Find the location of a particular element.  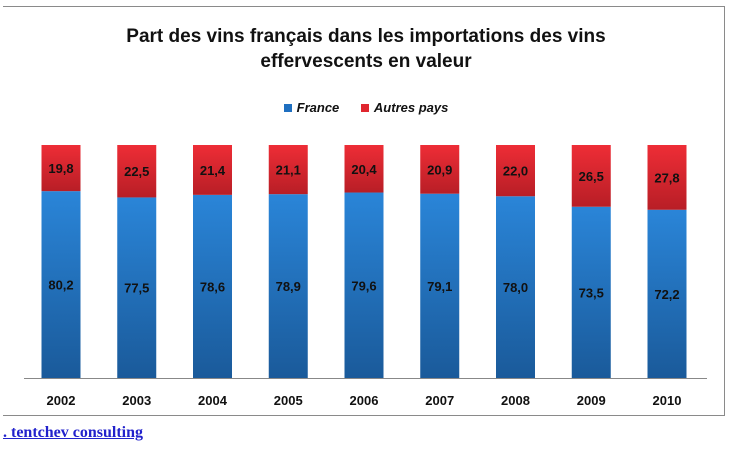

bar-france-2004 is located at coordinates (212, 286).